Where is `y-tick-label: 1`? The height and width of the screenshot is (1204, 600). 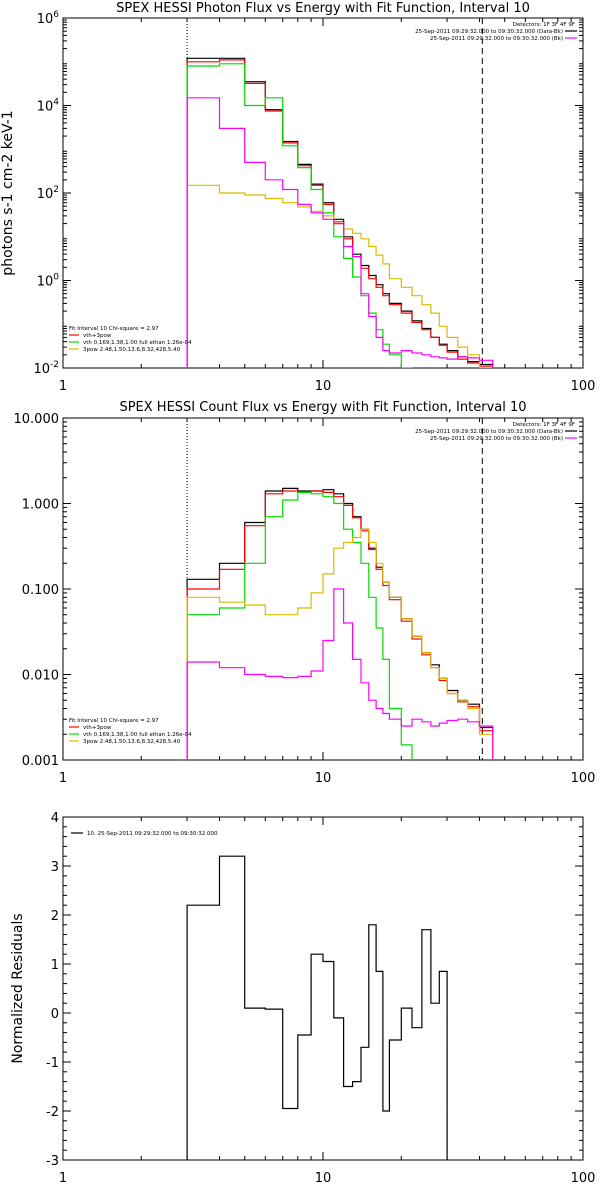 y-tick-label: 1 is located at coordinates (55, 965).